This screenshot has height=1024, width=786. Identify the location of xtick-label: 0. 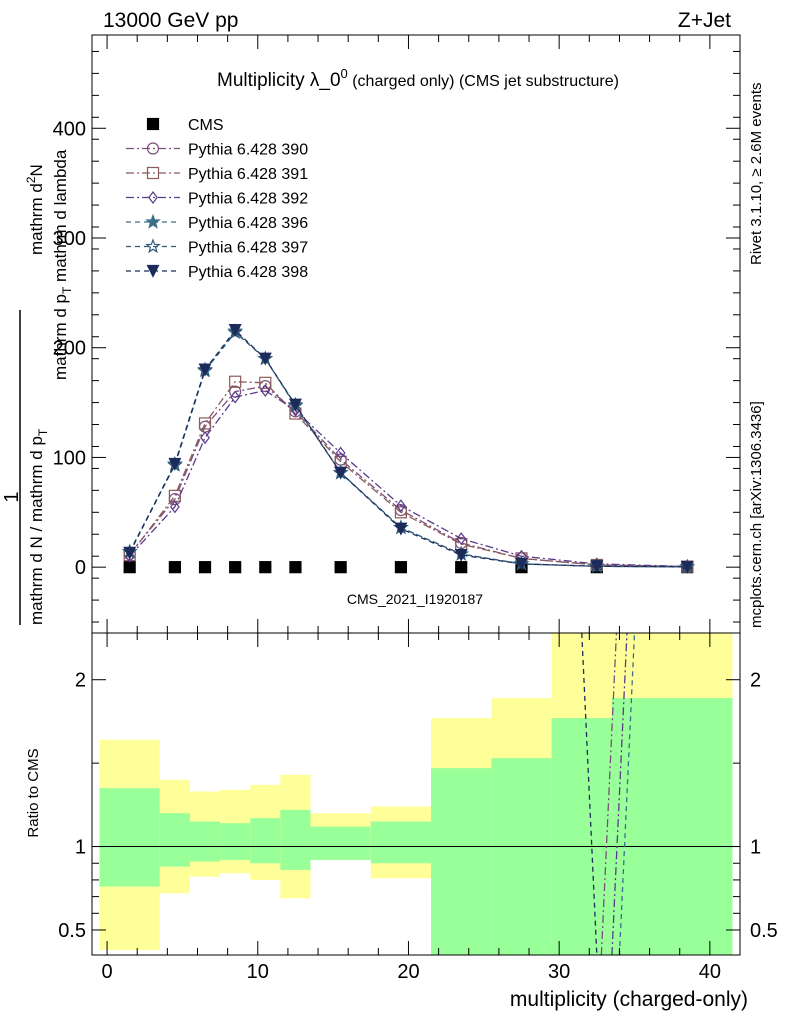
(107, 972).